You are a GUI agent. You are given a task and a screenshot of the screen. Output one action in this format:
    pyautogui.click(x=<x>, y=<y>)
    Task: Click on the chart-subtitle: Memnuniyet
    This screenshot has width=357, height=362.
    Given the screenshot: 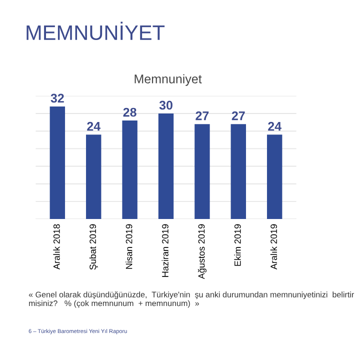 What is the action you would take?
    pyautogui.click(x=168, y=80)
    